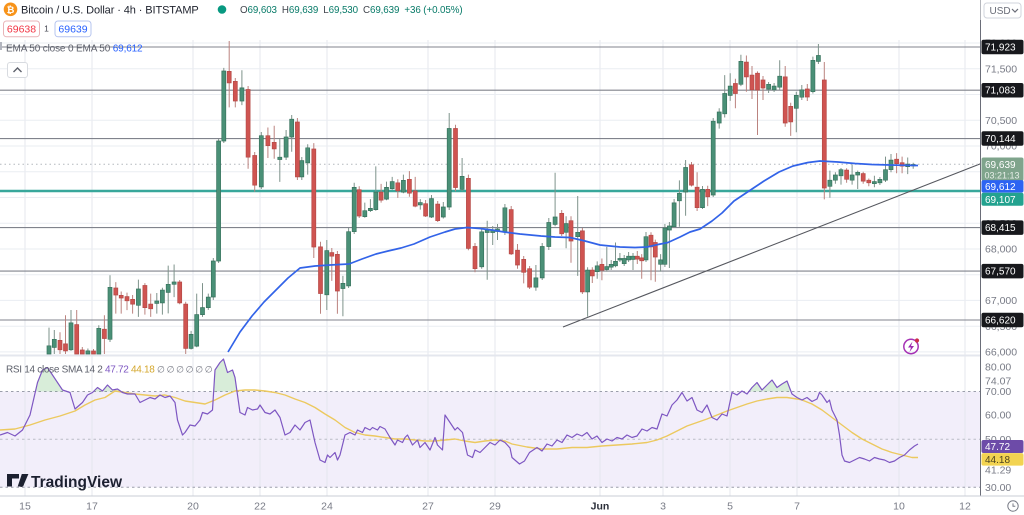  What do you see at coordinates (998, 382) in the screenshot?
I see `svg-text: 74.07` at bounding box center [998, 382].